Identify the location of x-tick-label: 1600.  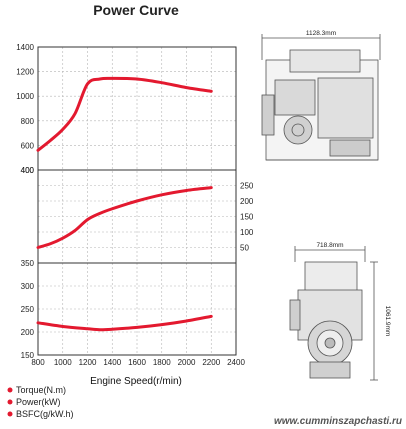
(137, 362).